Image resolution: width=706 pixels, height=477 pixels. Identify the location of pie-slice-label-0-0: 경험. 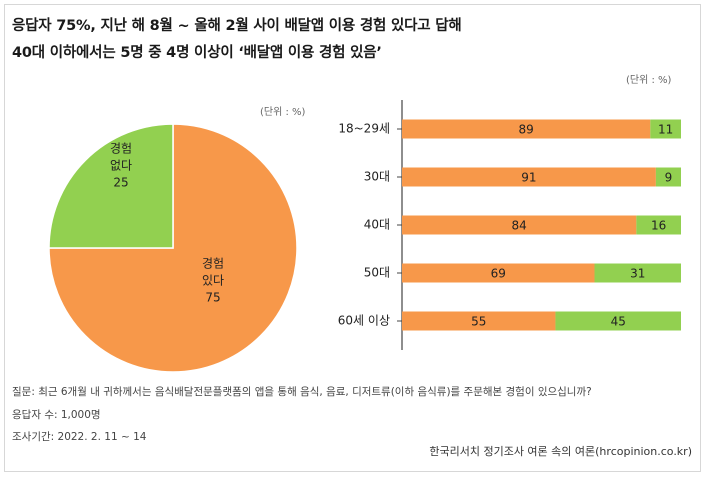
(213, 264).